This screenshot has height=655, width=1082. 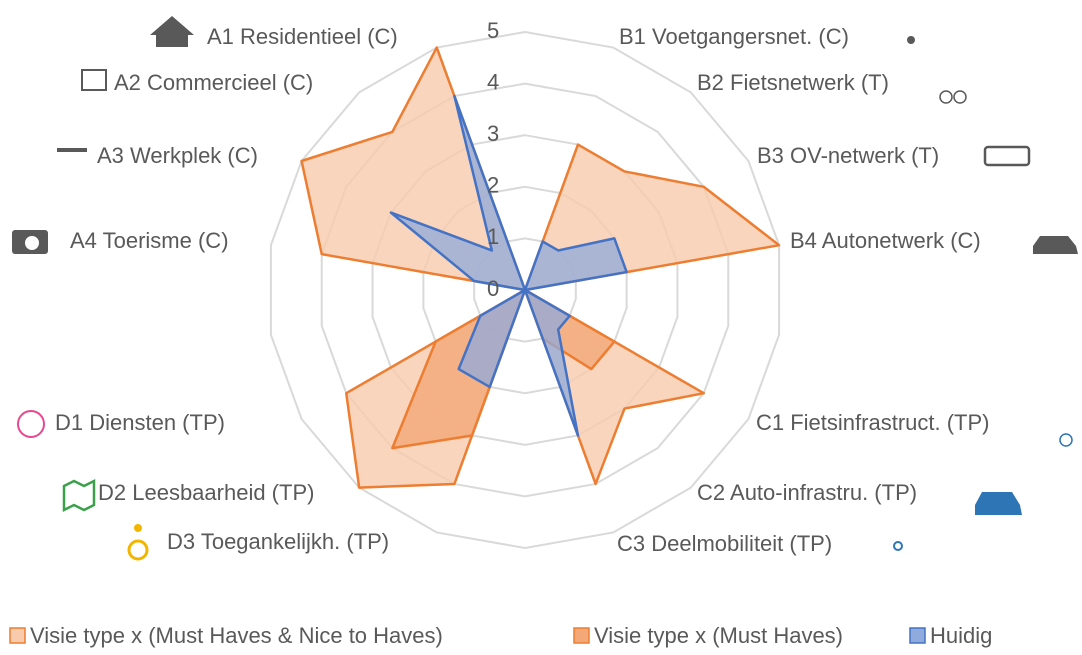 What do you see at coordinates (493, 81) in the screenshot?
I see `y-tick-label: 4` at bounding box center [493, 81].